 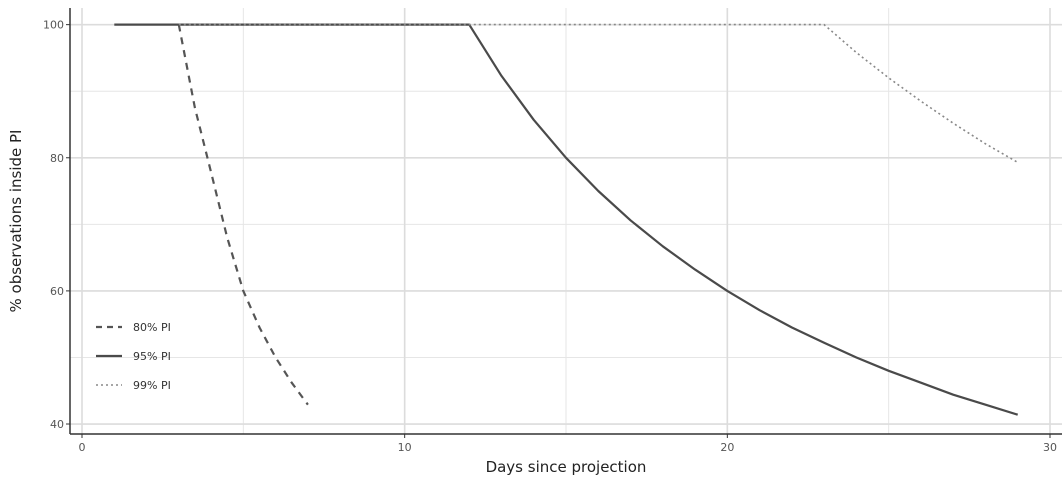 What do you see at coordinates (405, 447) in the screenshot?
I see `x-tick-label: 10` at bounding box center [405, 447].